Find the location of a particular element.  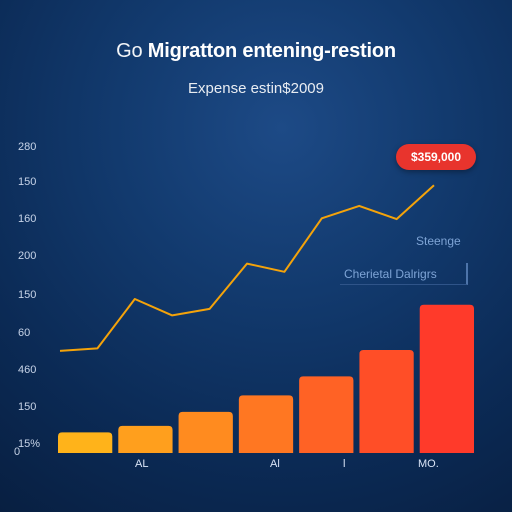

legend-item: Cherietal Dalrigrs is located at coordinates (404, 274).